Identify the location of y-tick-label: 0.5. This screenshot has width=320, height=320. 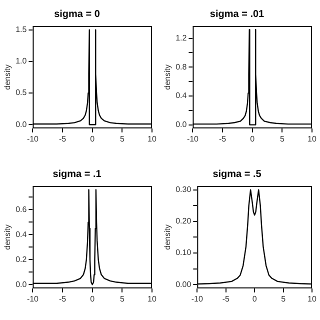
(22, 93).